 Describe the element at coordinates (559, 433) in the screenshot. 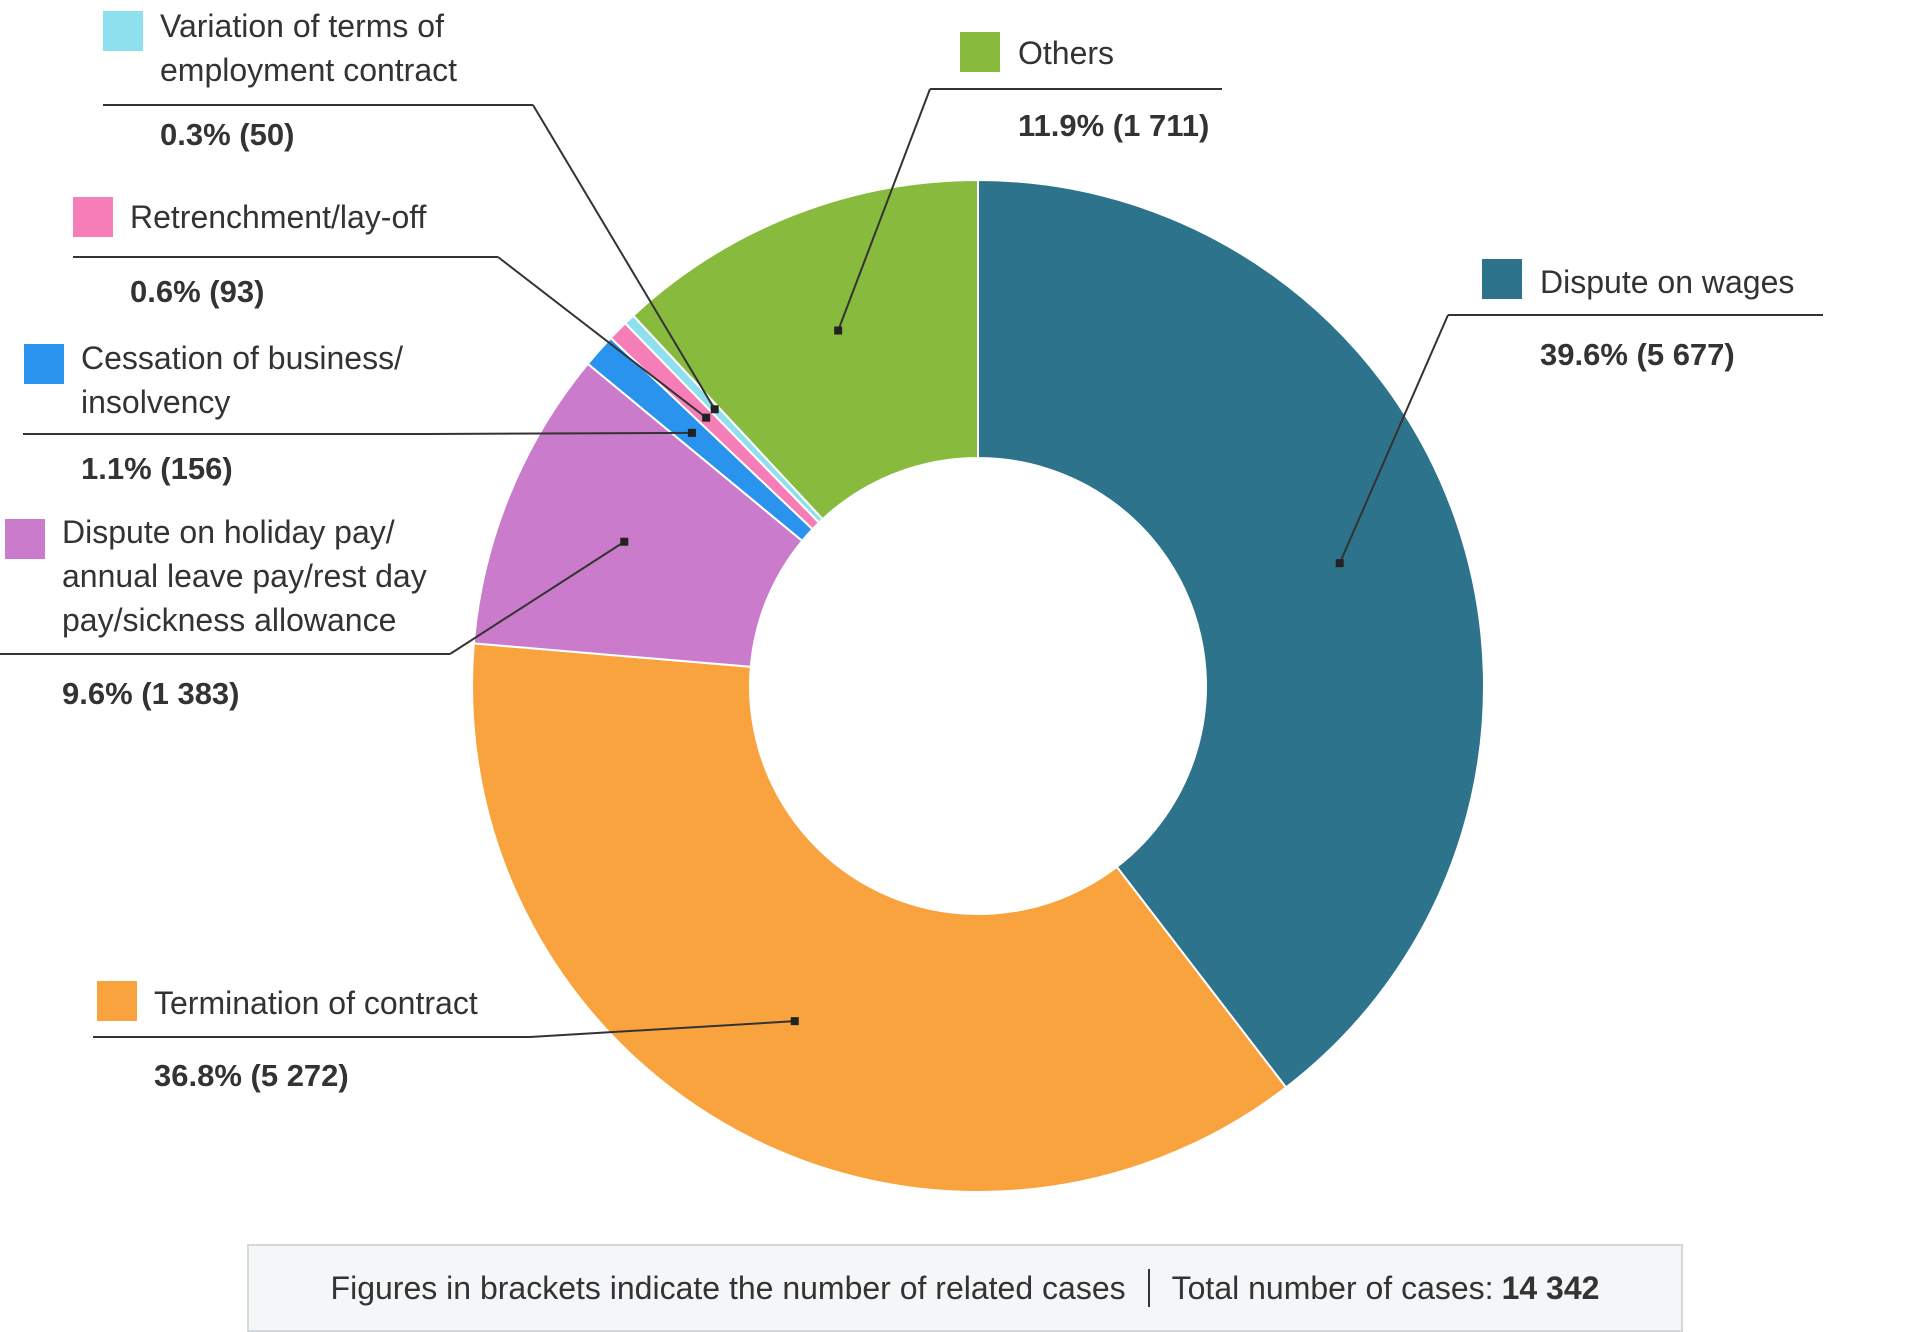

I see `leader-line-cessation-of-business-insolvency` at that location.